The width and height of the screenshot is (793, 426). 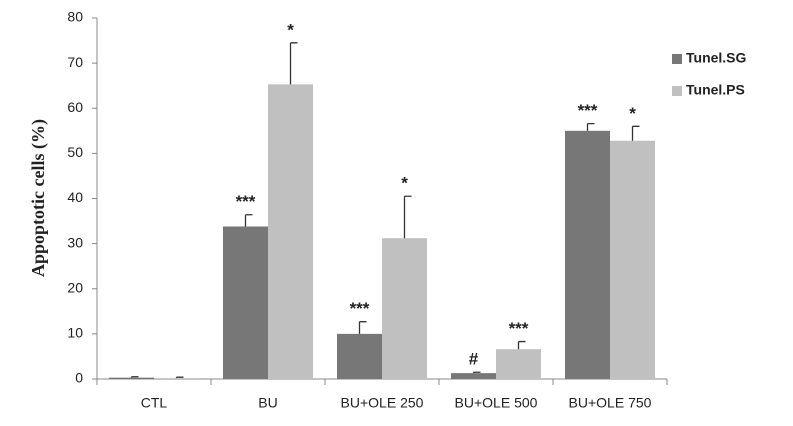 What do you see at coordinates (75, 62) in the screenshot?
I see `y-tick-label: 70` at bounding box center [75, 62].